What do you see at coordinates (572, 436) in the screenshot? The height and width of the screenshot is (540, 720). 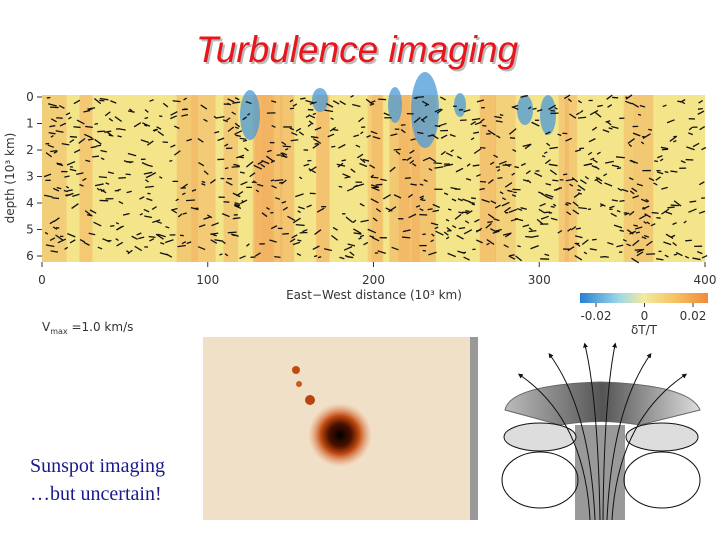 I see `field-line` at bounding box center [572, 436].